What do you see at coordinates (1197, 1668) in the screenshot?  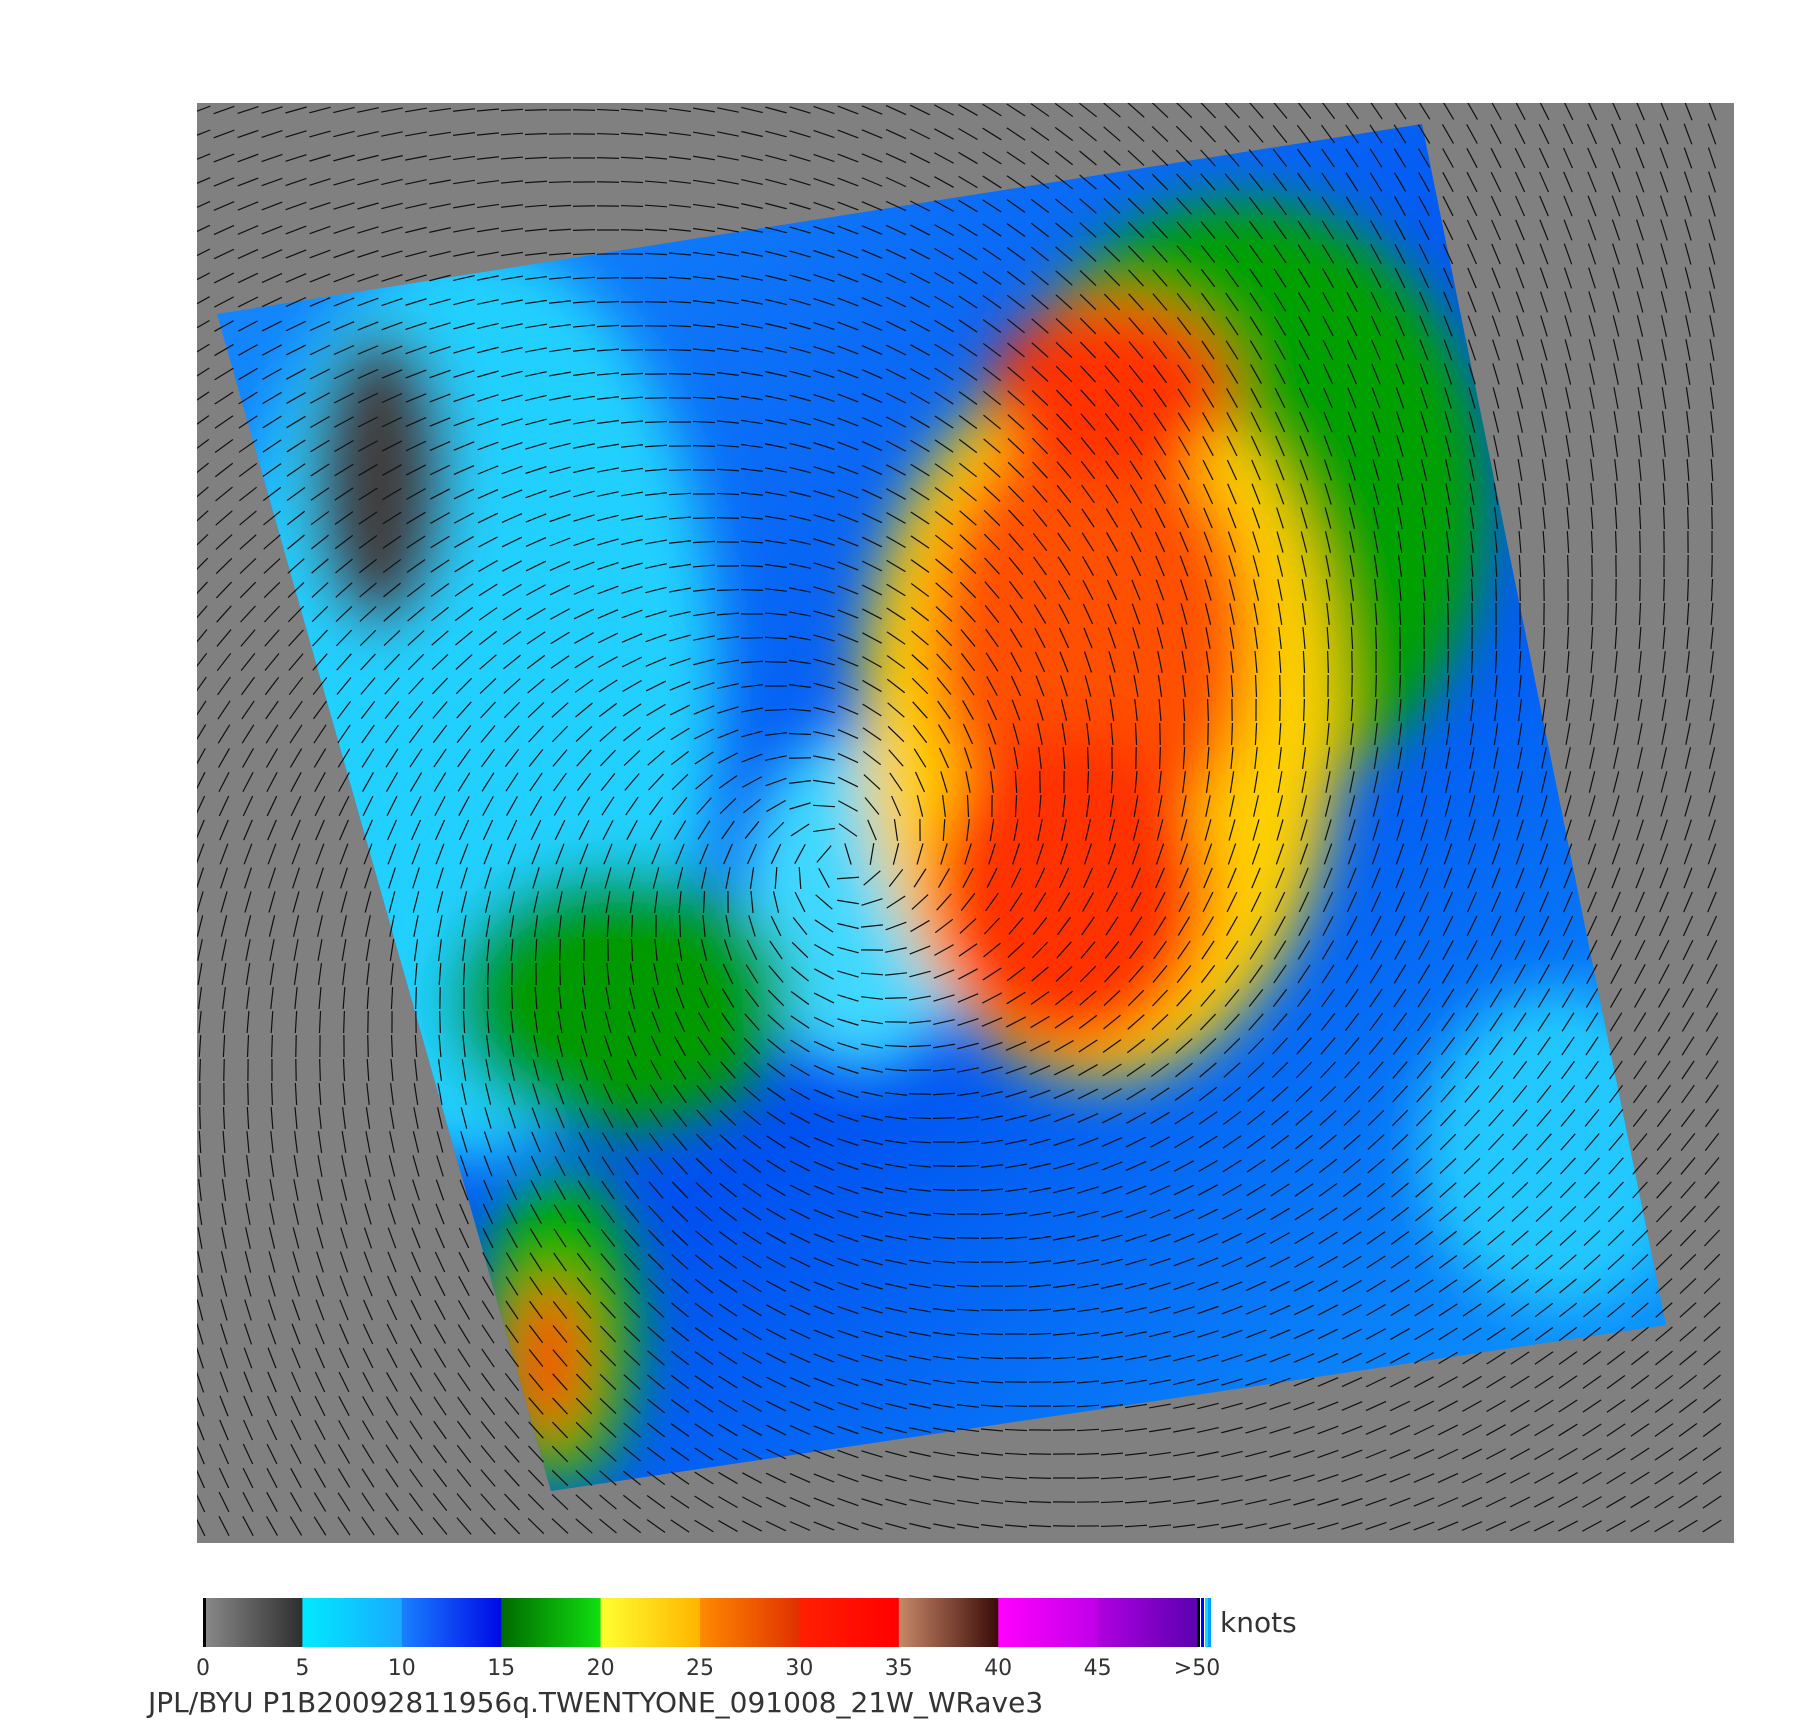 I see `colorbar-tick-label: >50` at bounding box center [1197, 1668].